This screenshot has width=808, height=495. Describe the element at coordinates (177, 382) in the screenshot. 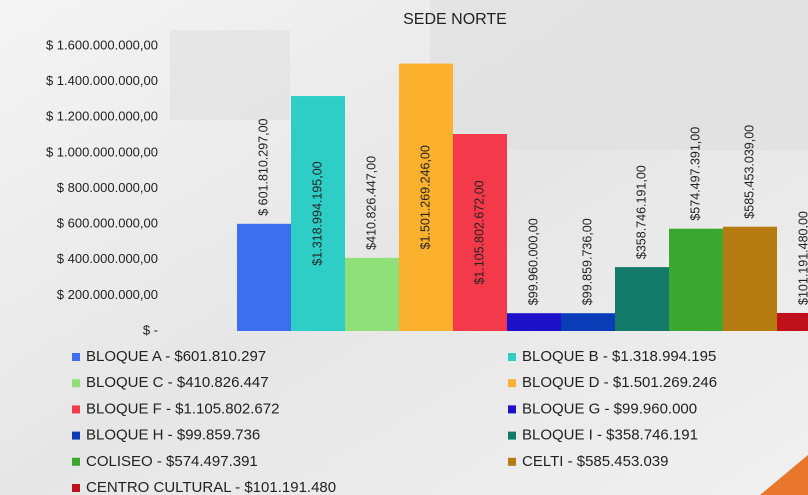

I see `legend-label: BLOQUE C - $410.826.447` at that location.